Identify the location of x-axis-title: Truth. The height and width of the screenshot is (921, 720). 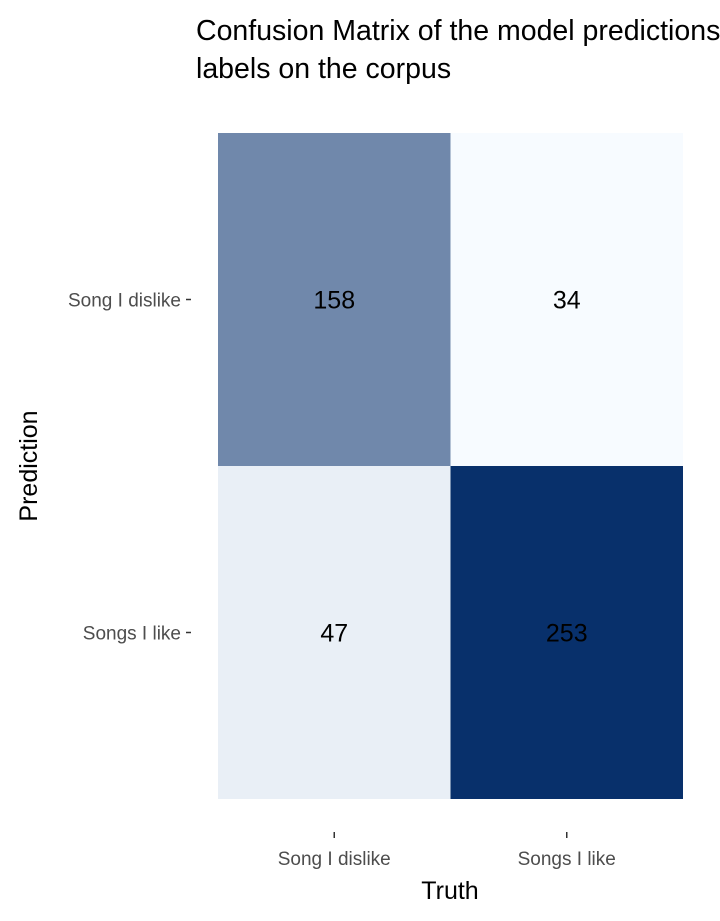
(449, 891).